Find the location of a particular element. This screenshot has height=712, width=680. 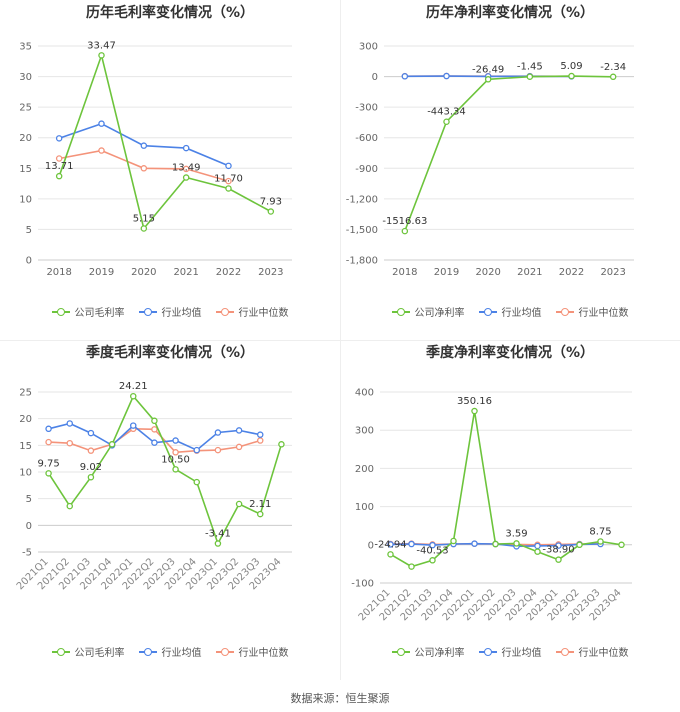

data-label: -40.53 is located at coordinates (432, 550).